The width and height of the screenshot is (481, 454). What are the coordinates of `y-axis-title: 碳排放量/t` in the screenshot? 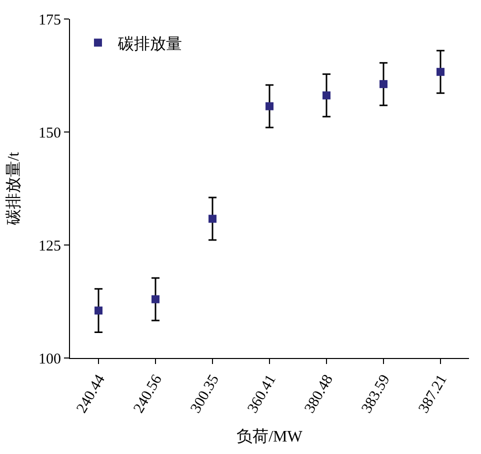 It's located at (13, 189).